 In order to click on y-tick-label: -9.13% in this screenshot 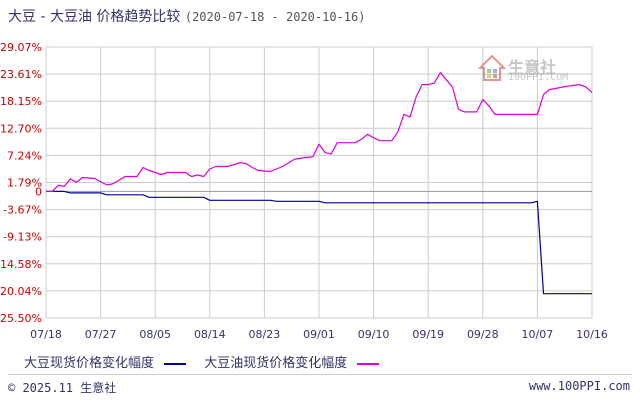, I will do `click(22, 237)`.